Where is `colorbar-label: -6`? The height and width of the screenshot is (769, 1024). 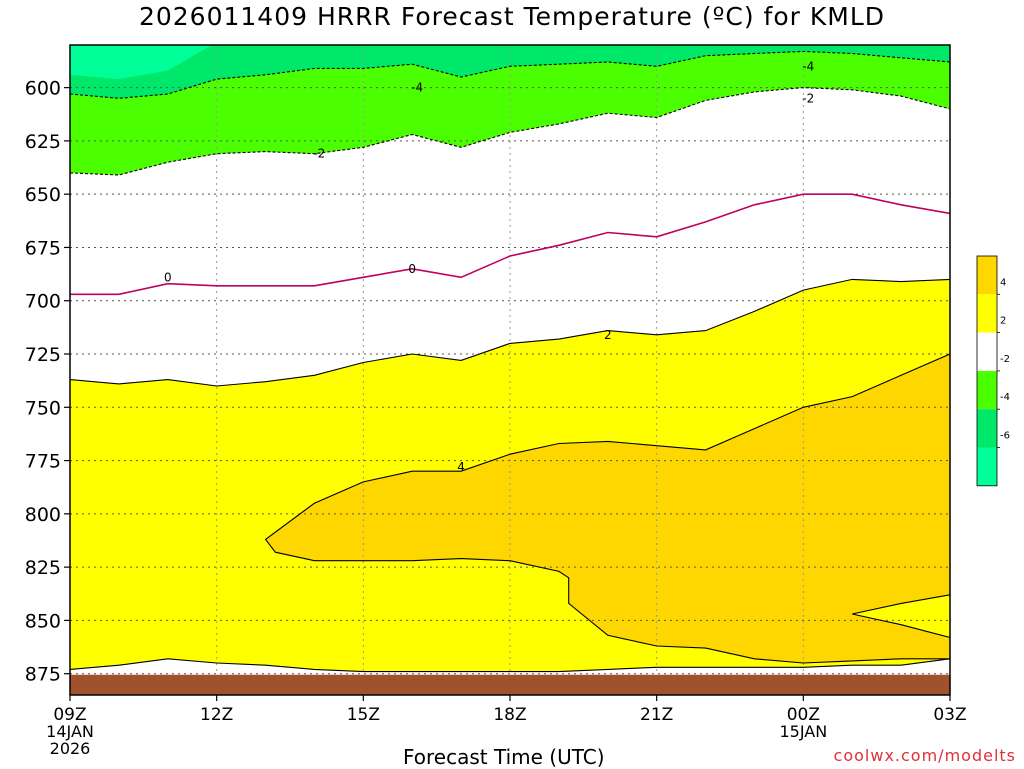
colorbar-label: -6 is located at coordinates (1005, 436).